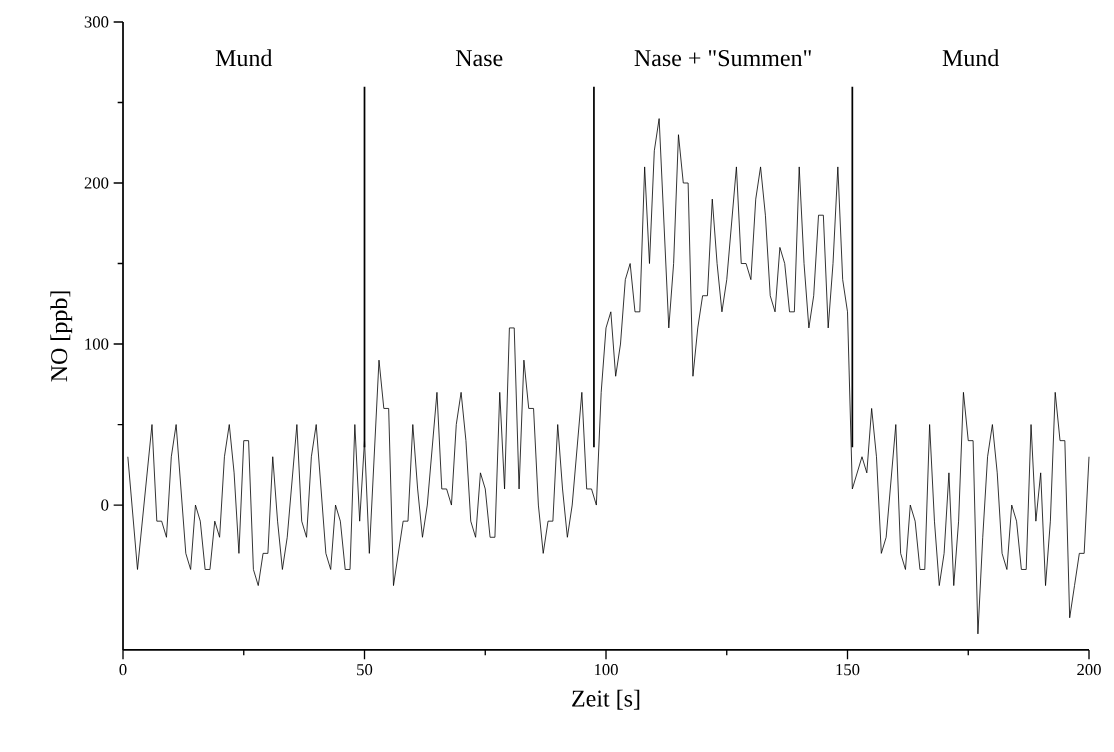  I want to click on y-axis-title: NO [ppb], so click(61, 336).